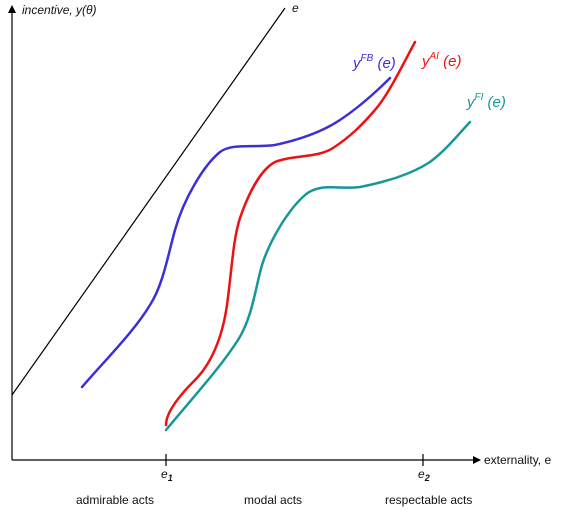  I want to click on x-axis-label: externality, e, so click(517, 460).